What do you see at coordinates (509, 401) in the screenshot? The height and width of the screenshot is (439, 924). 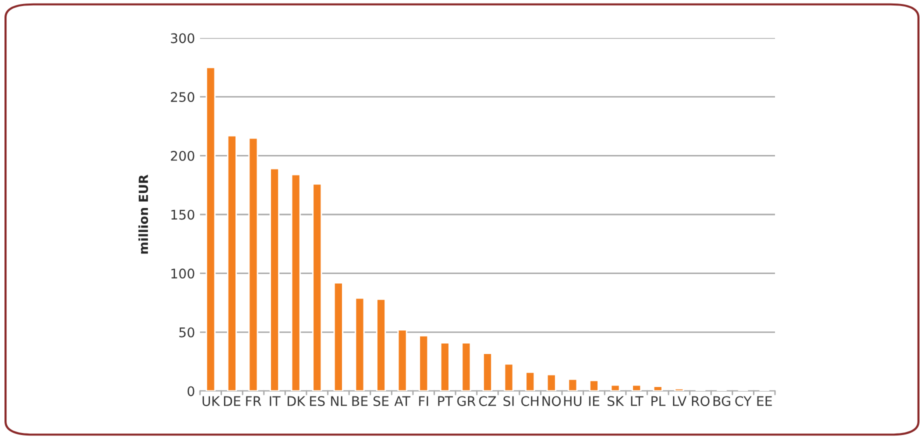 I see `x-tick-label: SI` at bounding box center [509, 401].